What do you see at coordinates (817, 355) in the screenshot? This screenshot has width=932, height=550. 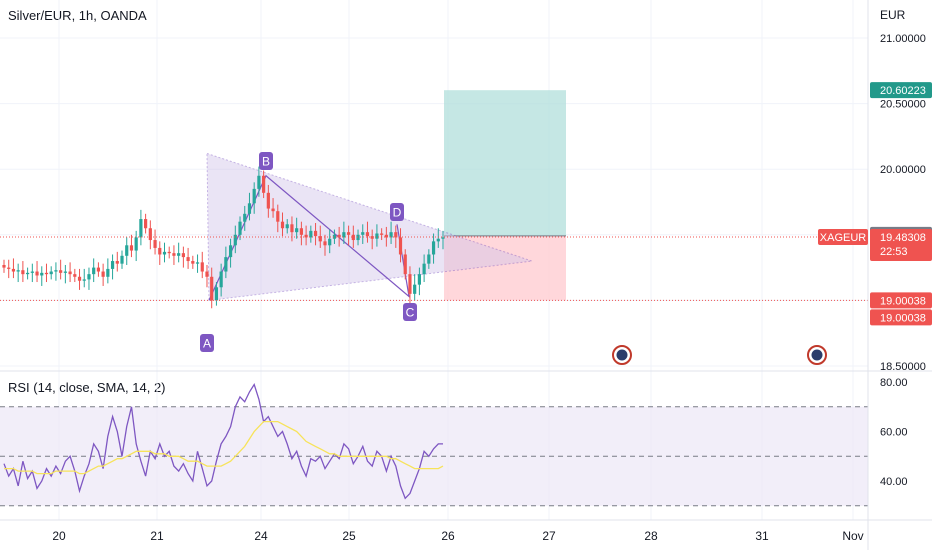 I see `event-marker-core` at bounding box center [817, 355].